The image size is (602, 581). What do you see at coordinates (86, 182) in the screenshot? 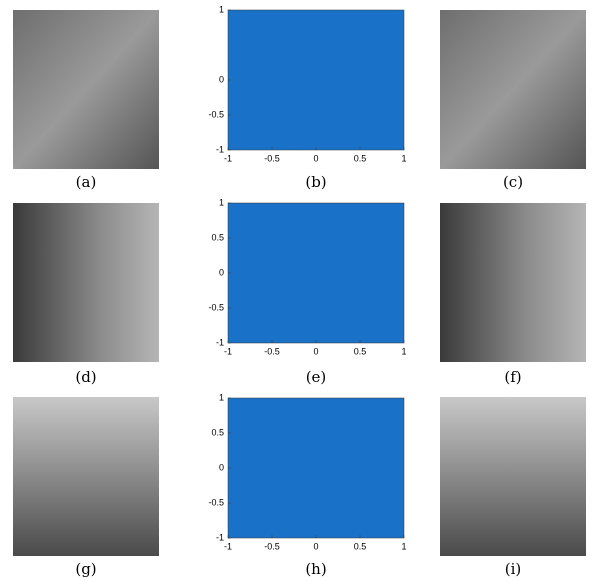
I see `caption: (a)` at bounding box center [86, 182].